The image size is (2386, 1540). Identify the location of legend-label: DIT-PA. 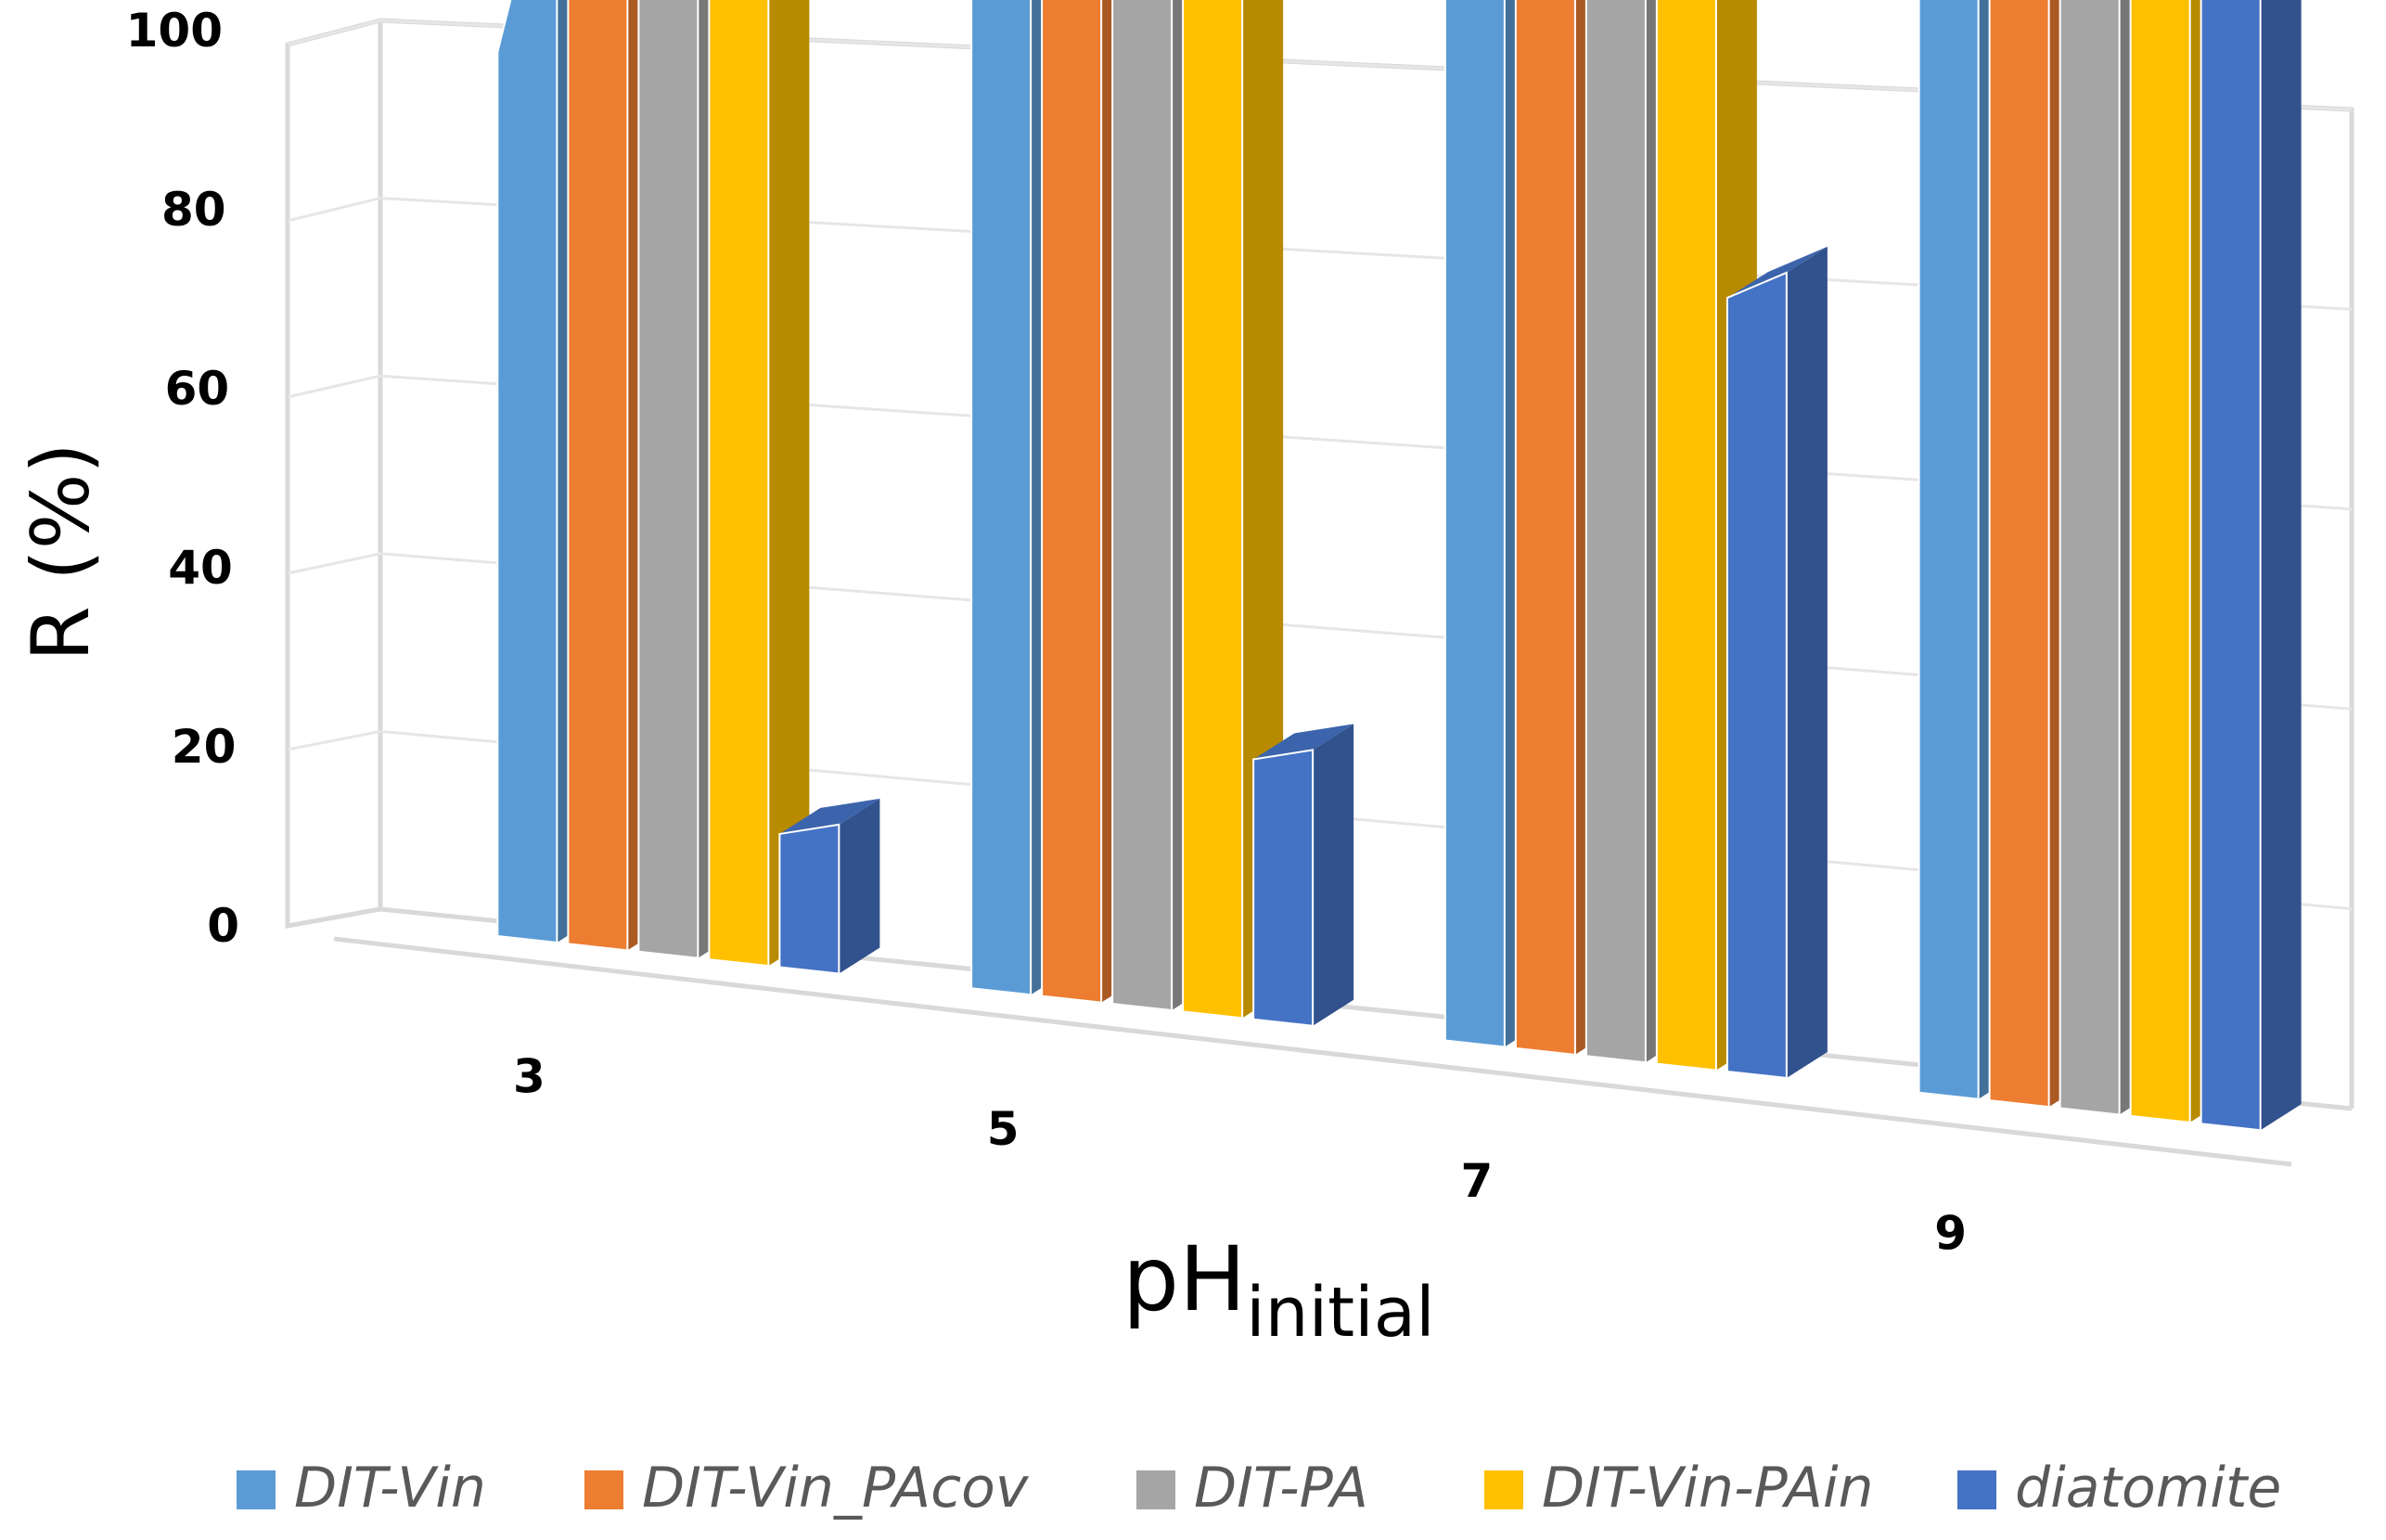
(1281, 1488).